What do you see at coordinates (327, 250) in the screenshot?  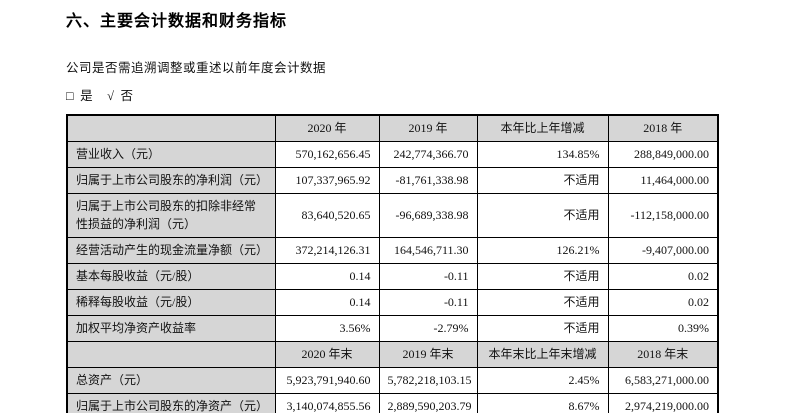 I see `value-2020: 372,214,126.31` at bounding box center [327, 250].